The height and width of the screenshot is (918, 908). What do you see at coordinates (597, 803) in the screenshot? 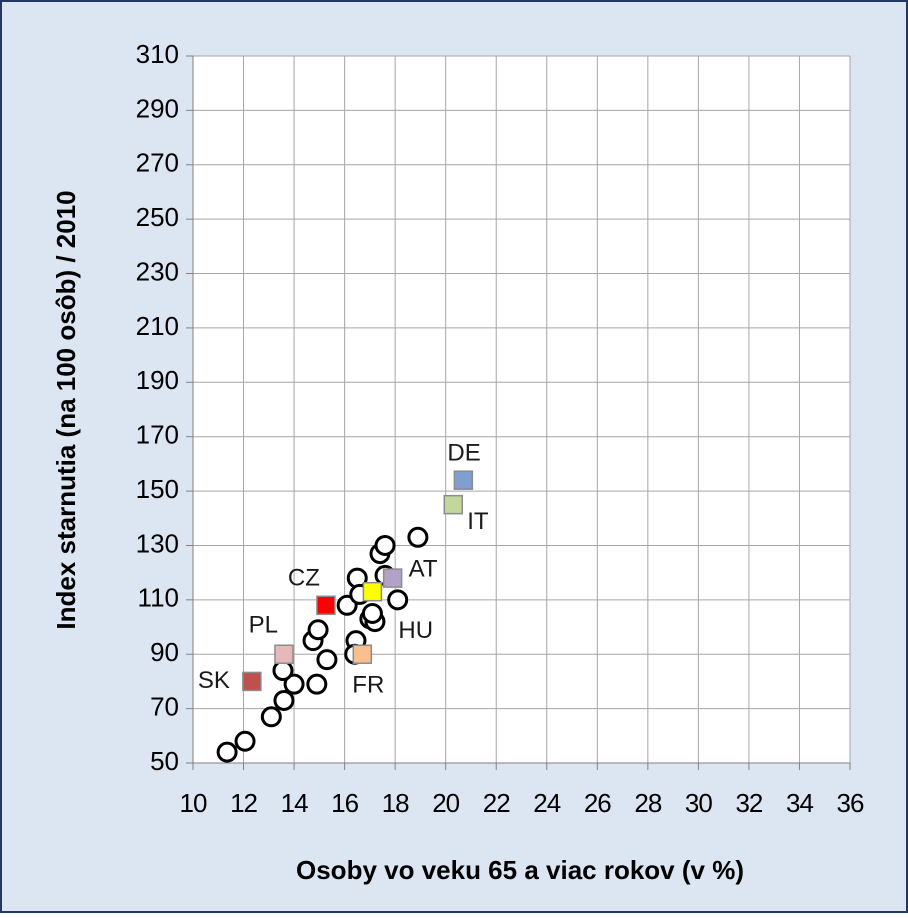
I see `x-tick-label: 26` at bounding box center [597, 803].